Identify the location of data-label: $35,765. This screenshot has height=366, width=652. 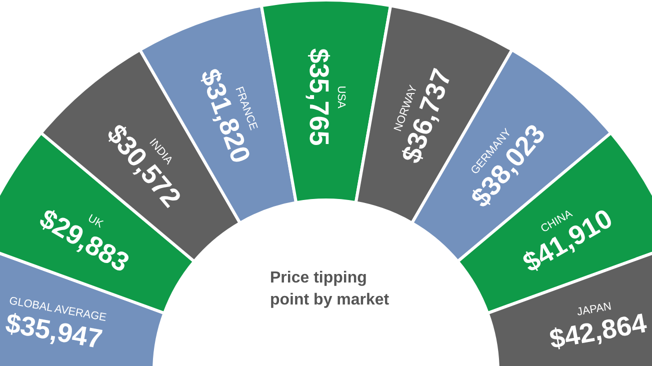
(319, 97).